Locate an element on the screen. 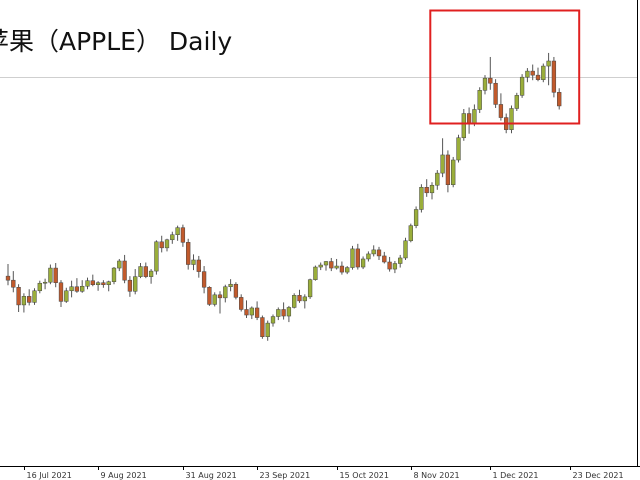 This screenshot has height=480, width=640. highlight-box is located at coordinates (505, 67).